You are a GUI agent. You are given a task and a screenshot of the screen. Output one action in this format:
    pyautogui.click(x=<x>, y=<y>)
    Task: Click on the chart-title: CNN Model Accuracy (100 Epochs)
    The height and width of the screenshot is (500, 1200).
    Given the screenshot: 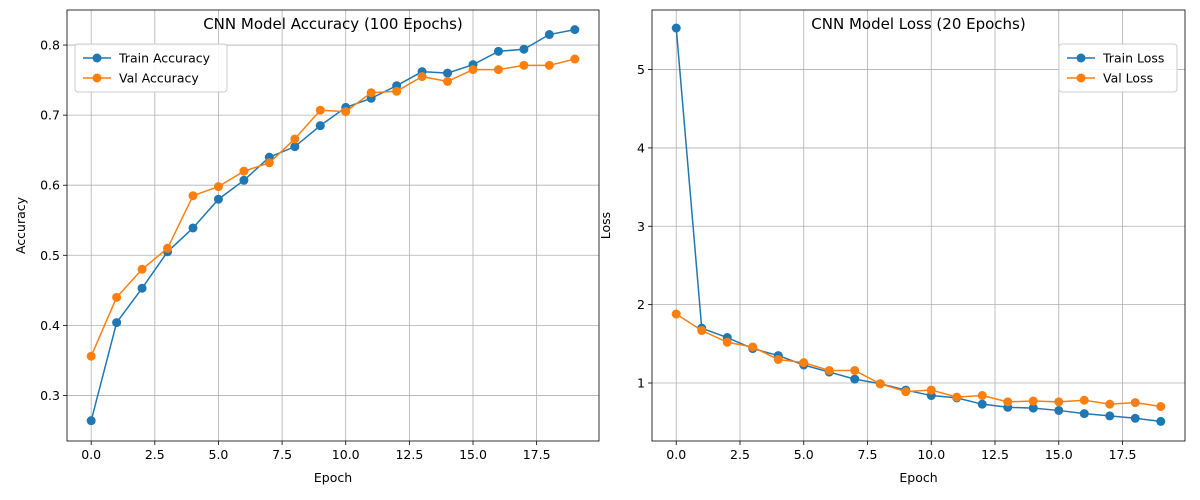 What is the action you would take?
    pyautogui.click(x=333, y=24)
    